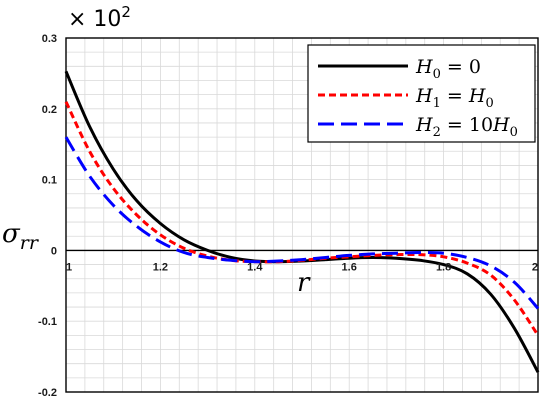 This screenshot has height=410, width=550. I want to click on y-tick-label: 0.2, so click(49, 110).